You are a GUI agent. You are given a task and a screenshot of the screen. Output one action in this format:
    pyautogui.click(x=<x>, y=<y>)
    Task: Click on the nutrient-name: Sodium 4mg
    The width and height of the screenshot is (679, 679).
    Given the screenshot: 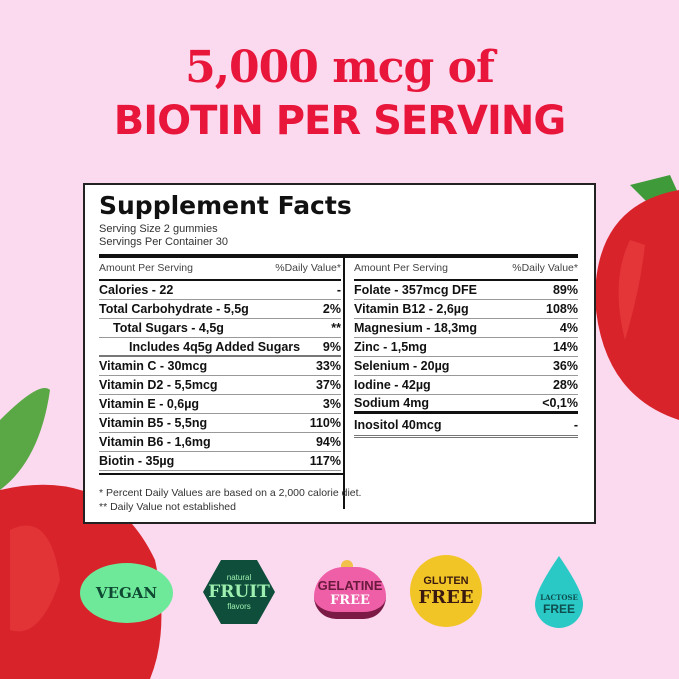 What is the action you would take?
    pyautogui.click(x=392, y=403)
    